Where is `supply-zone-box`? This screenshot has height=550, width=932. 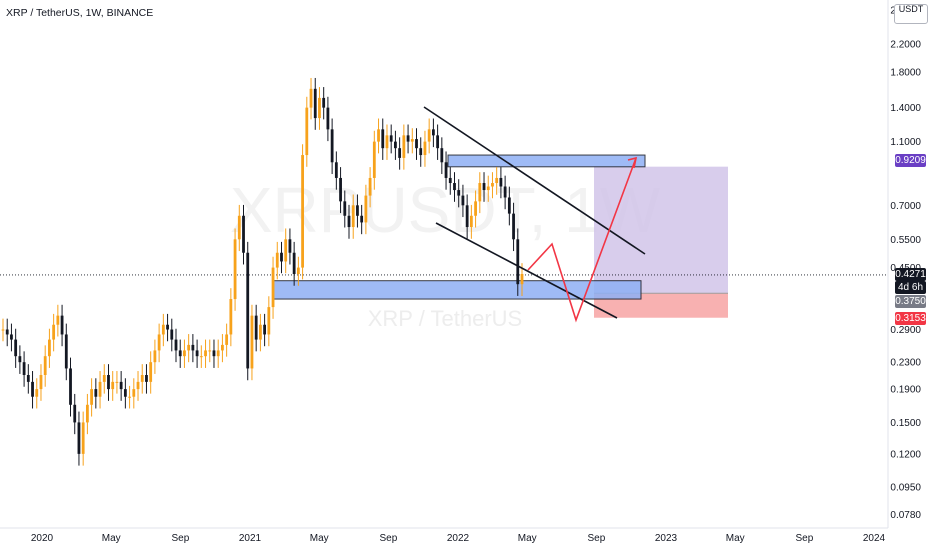 supply-zone-box is located at coordinates (546, 161).